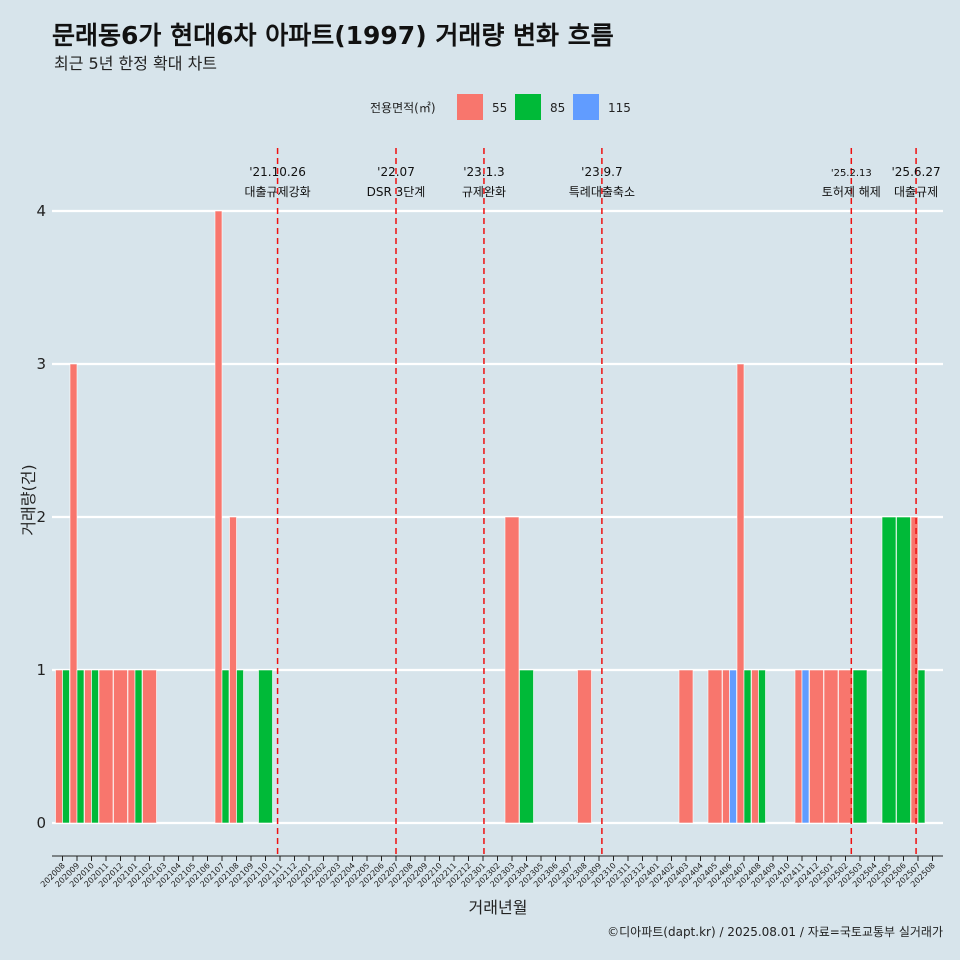 This screenshot has height=960, width=960. I want to click on legend-label-85: 85, so click(557, 108).